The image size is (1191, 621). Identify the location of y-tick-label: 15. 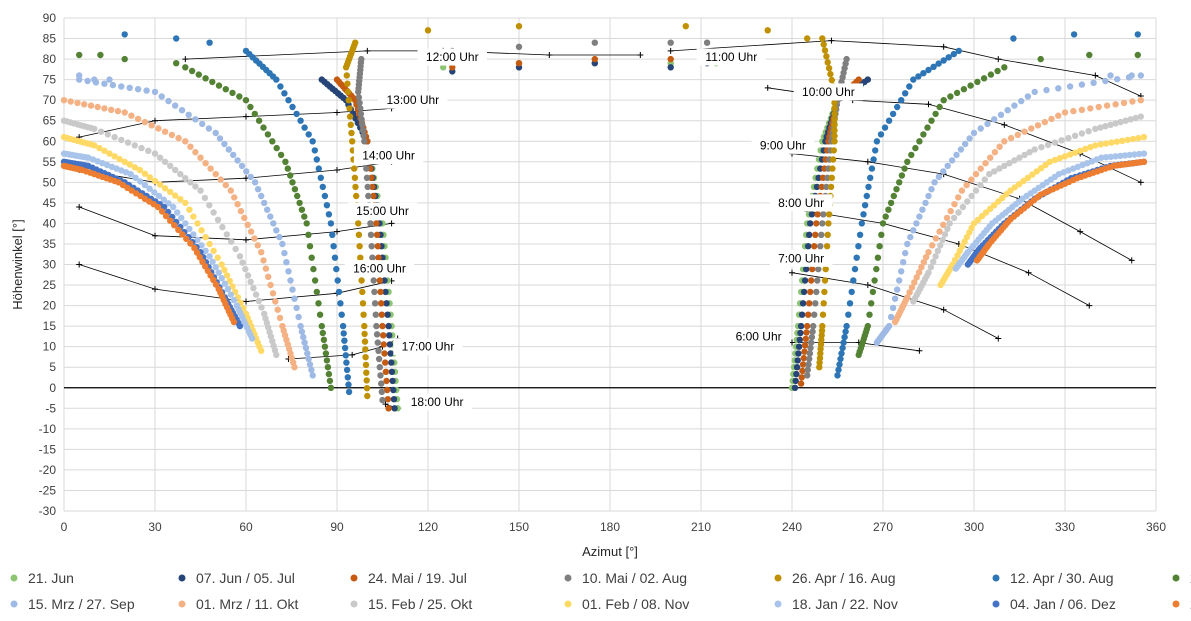
(50, 326).